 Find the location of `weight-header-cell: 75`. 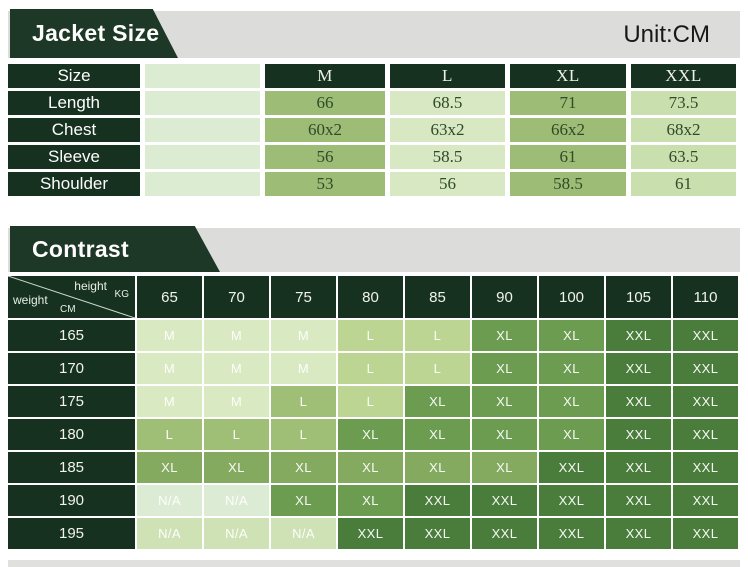

weight-header-cell: 75 is located at coordinates (303, 297).